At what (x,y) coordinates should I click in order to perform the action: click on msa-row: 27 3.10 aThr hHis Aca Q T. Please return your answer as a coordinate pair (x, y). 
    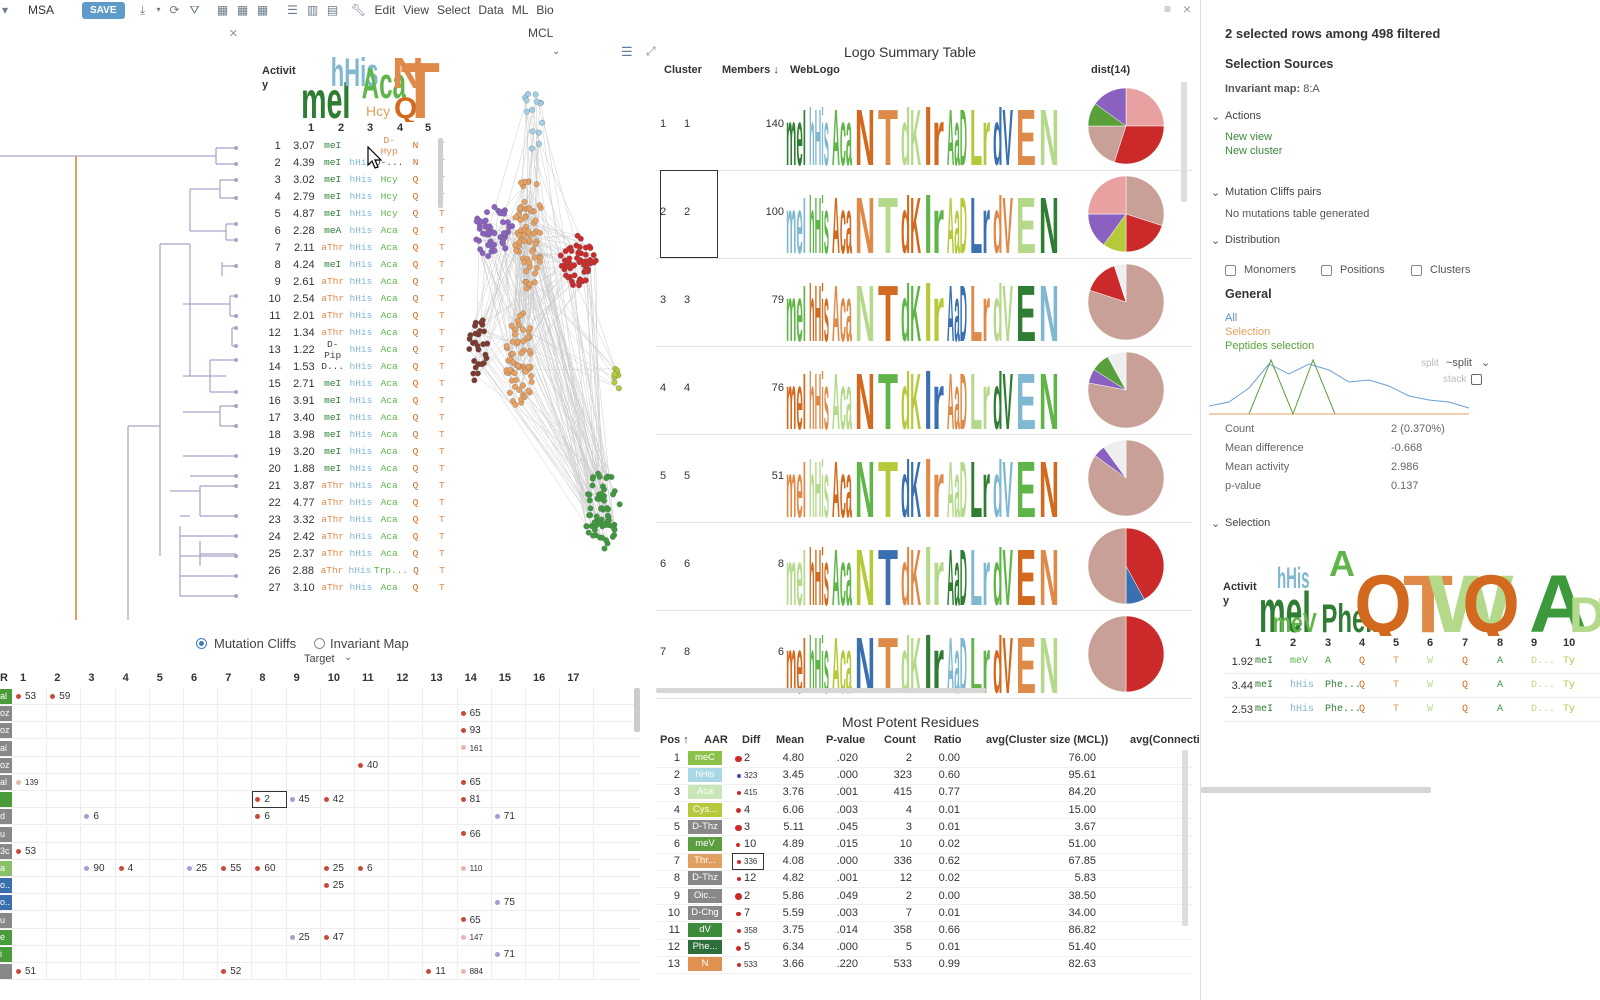
    Looking at the image, I should click on (358, 587).